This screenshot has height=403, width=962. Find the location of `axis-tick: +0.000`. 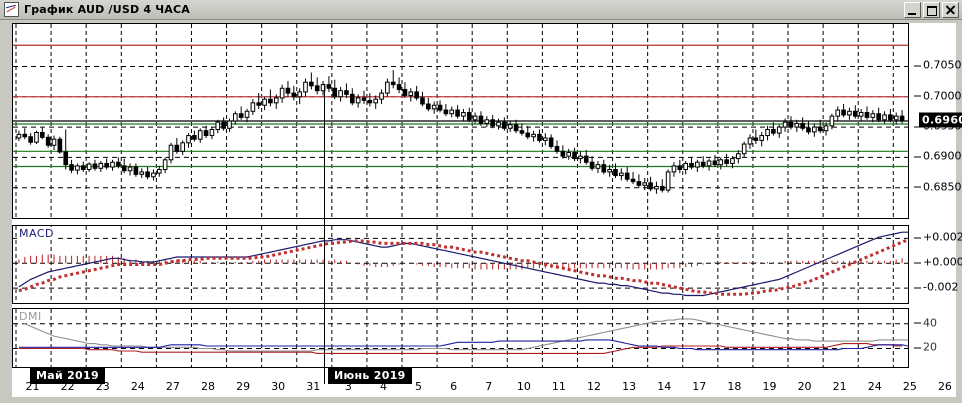

axis-tick: +0.000 is located at coordinates (938, 262).